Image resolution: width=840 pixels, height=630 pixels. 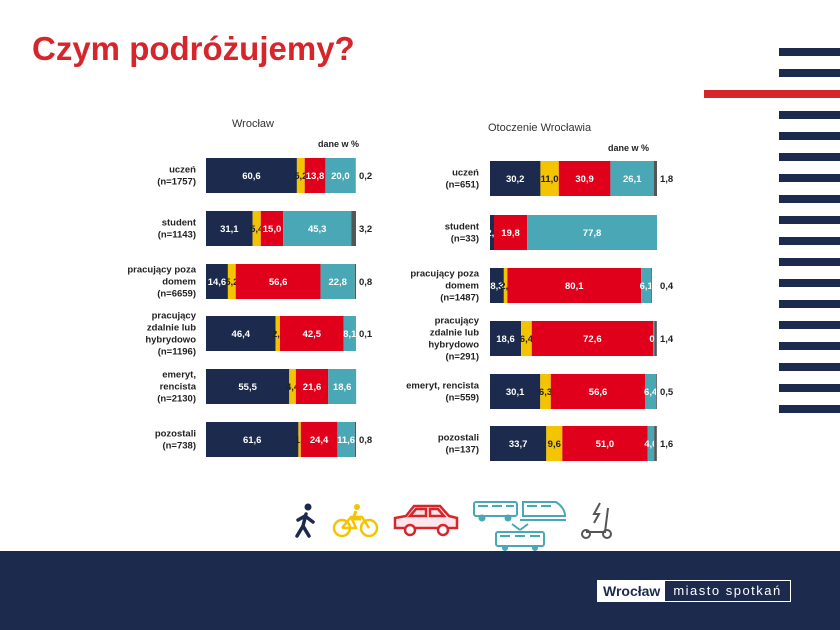 What do you see at coordinates (667, 339) in the screenshot?
I see `value-label: 1,4` at bounding box center [667, 339].